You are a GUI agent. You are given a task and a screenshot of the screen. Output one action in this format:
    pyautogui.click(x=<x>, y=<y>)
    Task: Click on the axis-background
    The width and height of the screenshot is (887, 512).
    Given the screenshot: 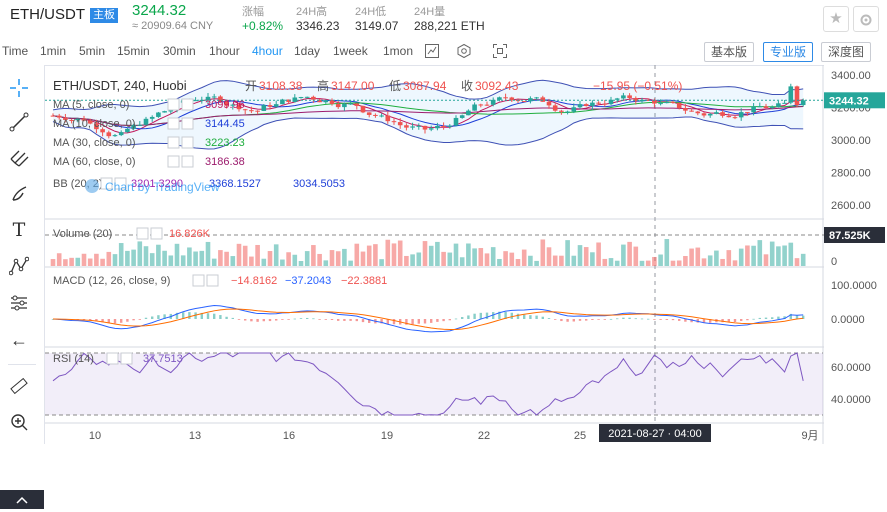 What is the action you would take?
    pyautogui.click(x=855, y=254)
    